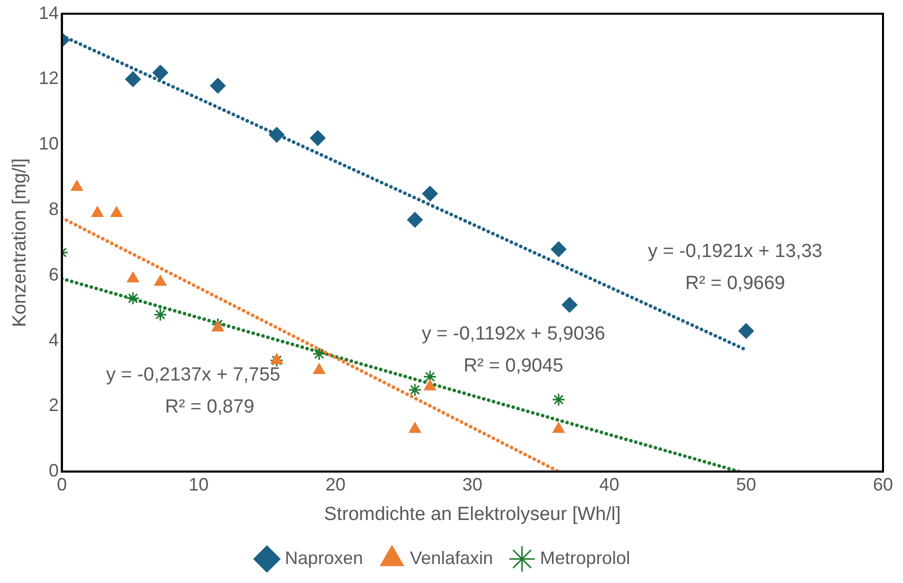 Image resolution: width=903 pixels, height=583 pixels. What do you see at coordinates (472, 484) in the screenshot?
I see `x-tick-label: 30` at bounding box center [472, 484].